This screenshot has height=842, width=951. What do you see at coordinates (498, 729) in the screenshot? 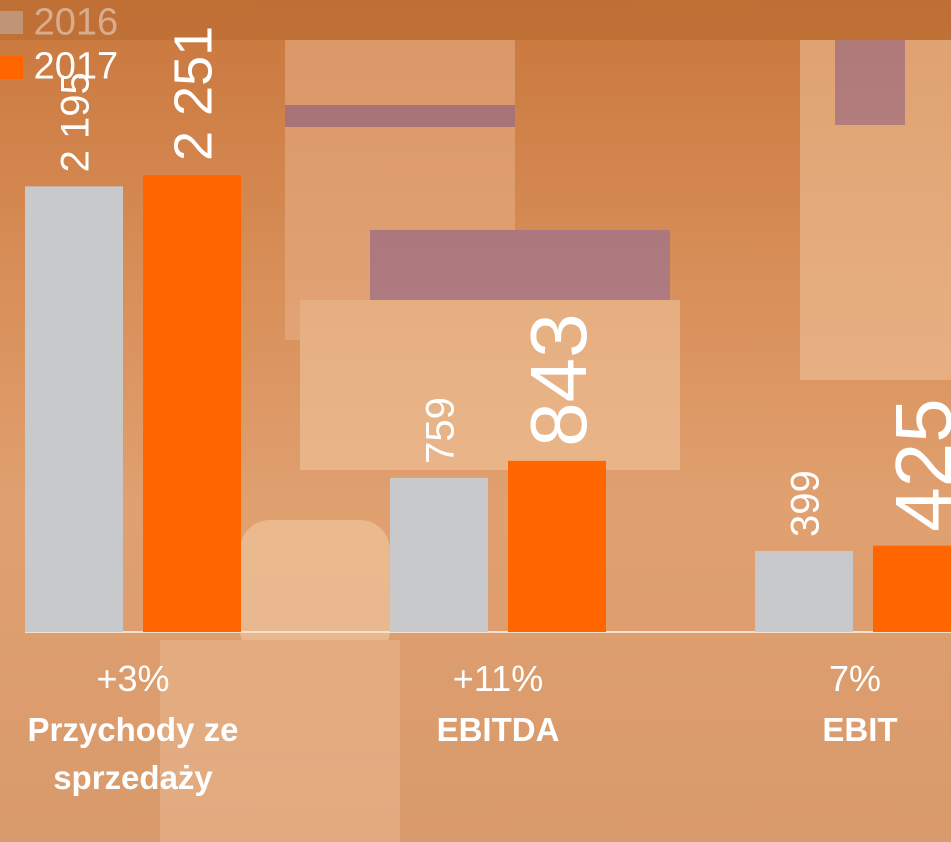
I see `category-label: EBITDA` at bounding box center [498, 729].